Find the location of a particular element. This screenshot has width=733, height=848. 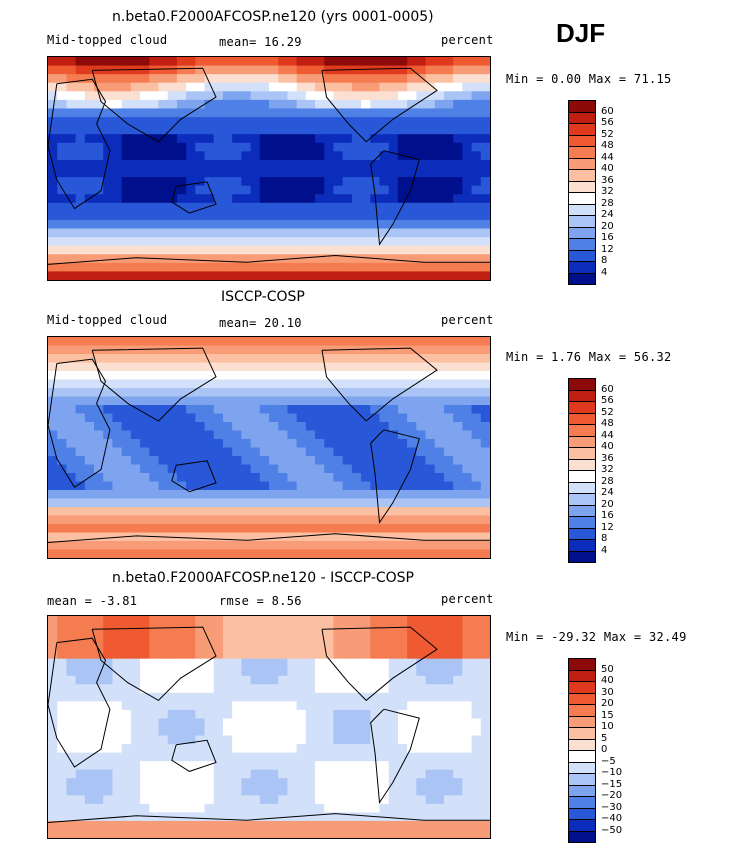

season-label: DJF is located at coordinates (581, 33).